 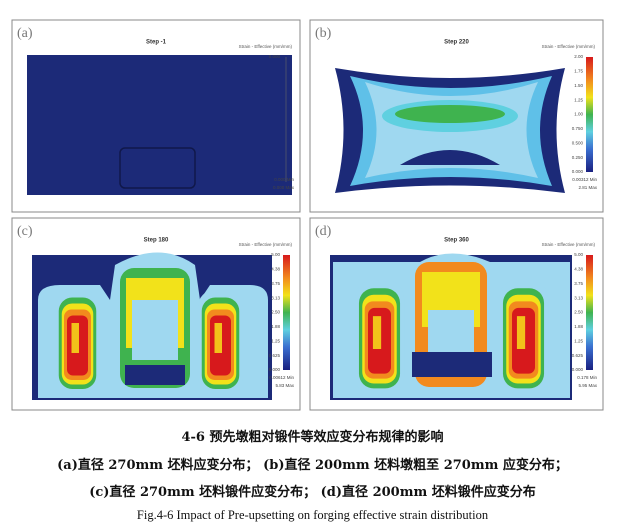 I want to click on panel-label: (b), so click(x=323, y=33).